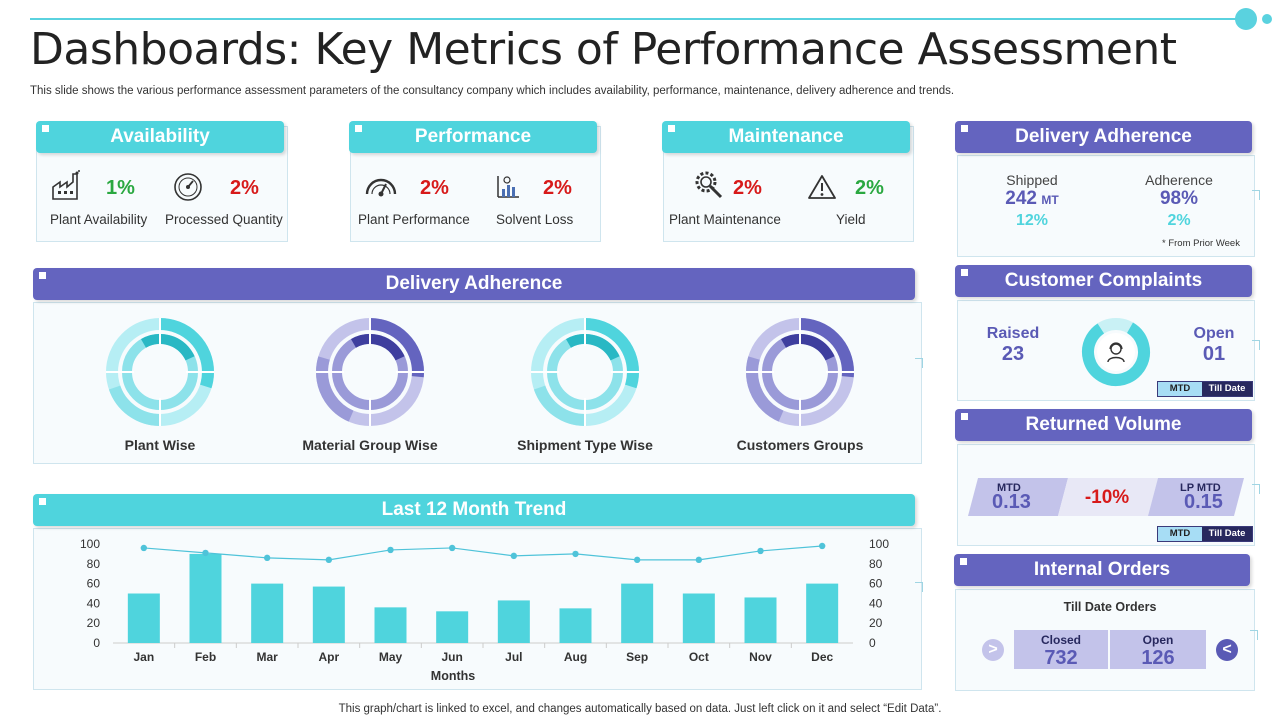  What do you see at coordinates (66, 185) in the screenshot?
I see `factory-icon` at bounding box center [66, 185].